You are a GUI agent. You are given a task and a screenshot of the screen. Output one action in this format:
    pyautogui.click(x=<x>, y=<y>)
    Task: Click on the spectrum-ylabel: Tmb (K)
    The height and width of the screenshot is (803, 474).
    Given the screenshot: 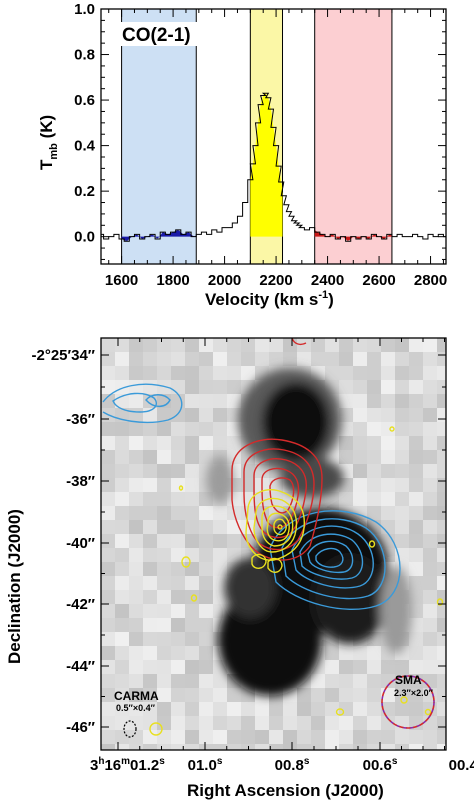 What is the action you would take?
    pyautogui.click(x=48, y=142)
    